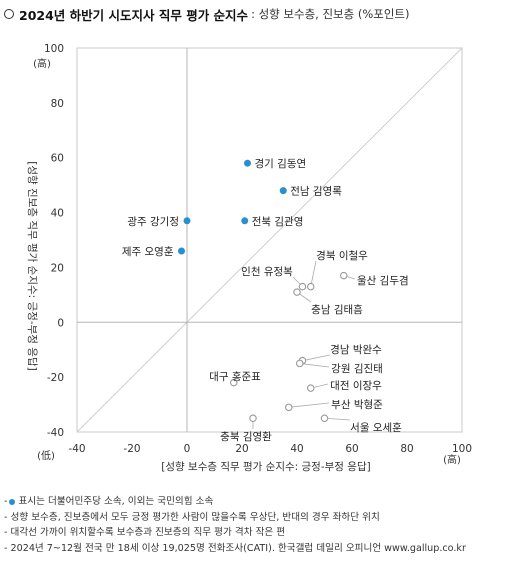 The width and height of the screenshot is (514, 568). I want to click on y-tick-label: 80, so click(57, 104).